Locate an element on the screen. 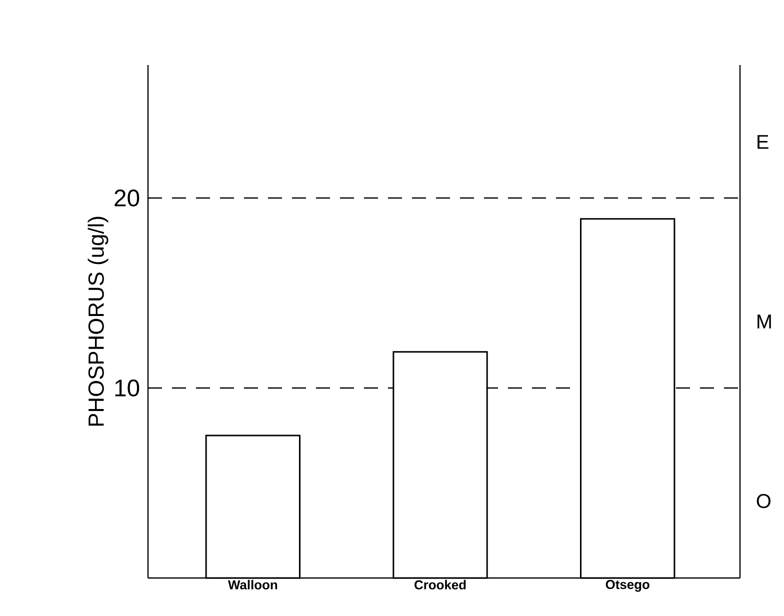  x-tick-label: Walloon is located at coordinates (253, 585).